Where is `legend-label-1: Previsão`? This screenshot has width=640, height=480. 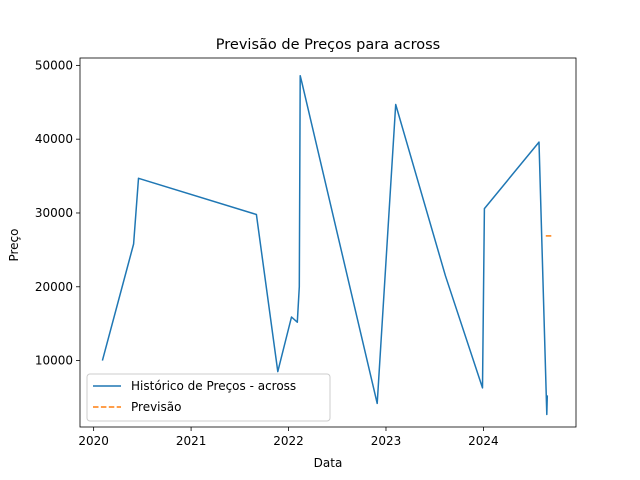 legend-label-1: Previsão is located at coordinates (156, 407).